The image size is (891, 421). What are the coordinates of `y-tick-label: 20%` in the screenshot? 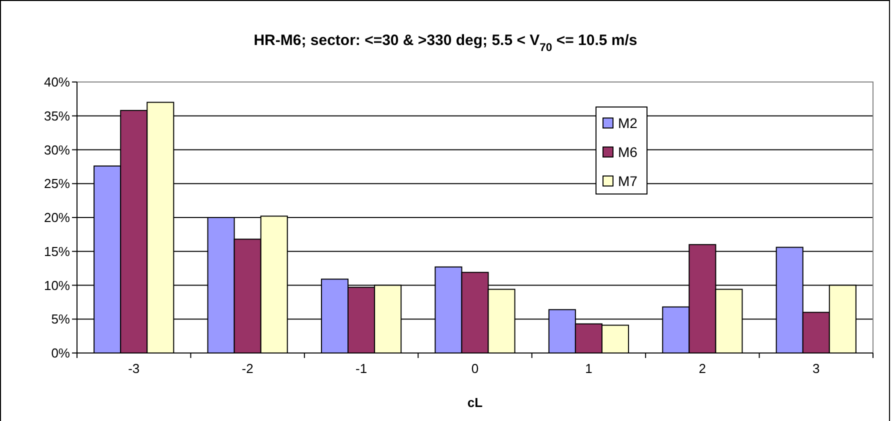 It's located at (57, 218).